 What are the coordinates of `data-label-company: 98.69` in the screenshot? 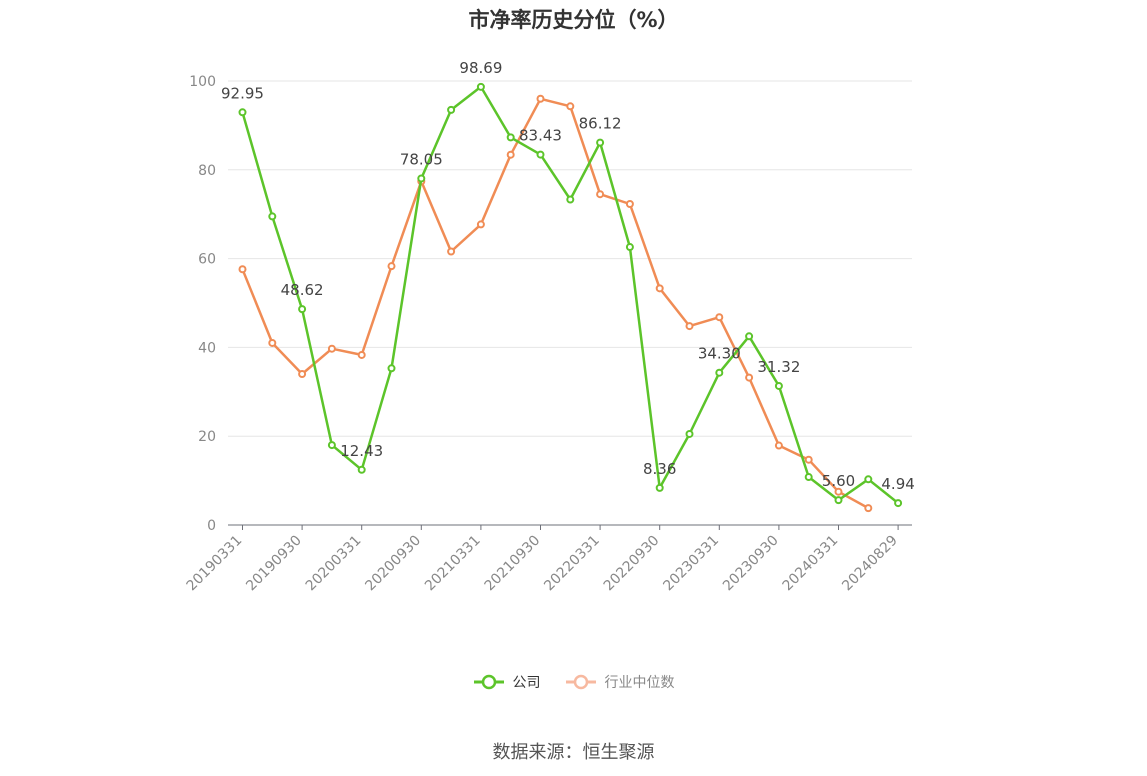 It's located at (480, 68).